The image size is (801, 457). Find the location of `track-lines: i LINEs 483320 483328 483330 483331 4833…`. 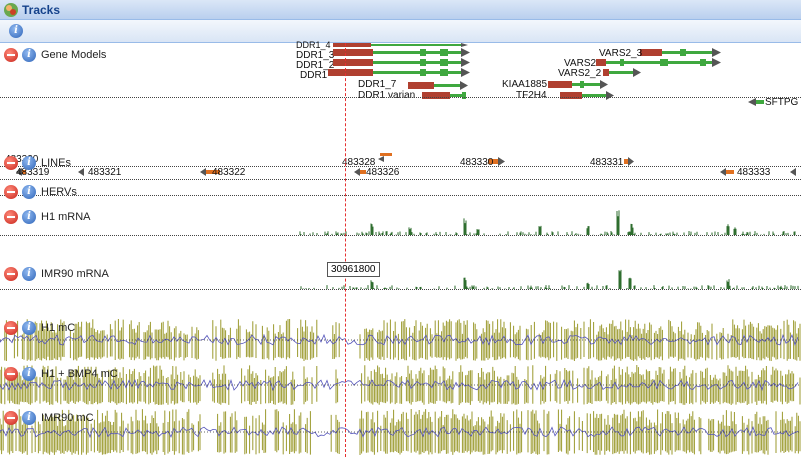

track-lines: i LINEs 483320 483328 483330 483331 4833… is located at coordinates (400, 167).